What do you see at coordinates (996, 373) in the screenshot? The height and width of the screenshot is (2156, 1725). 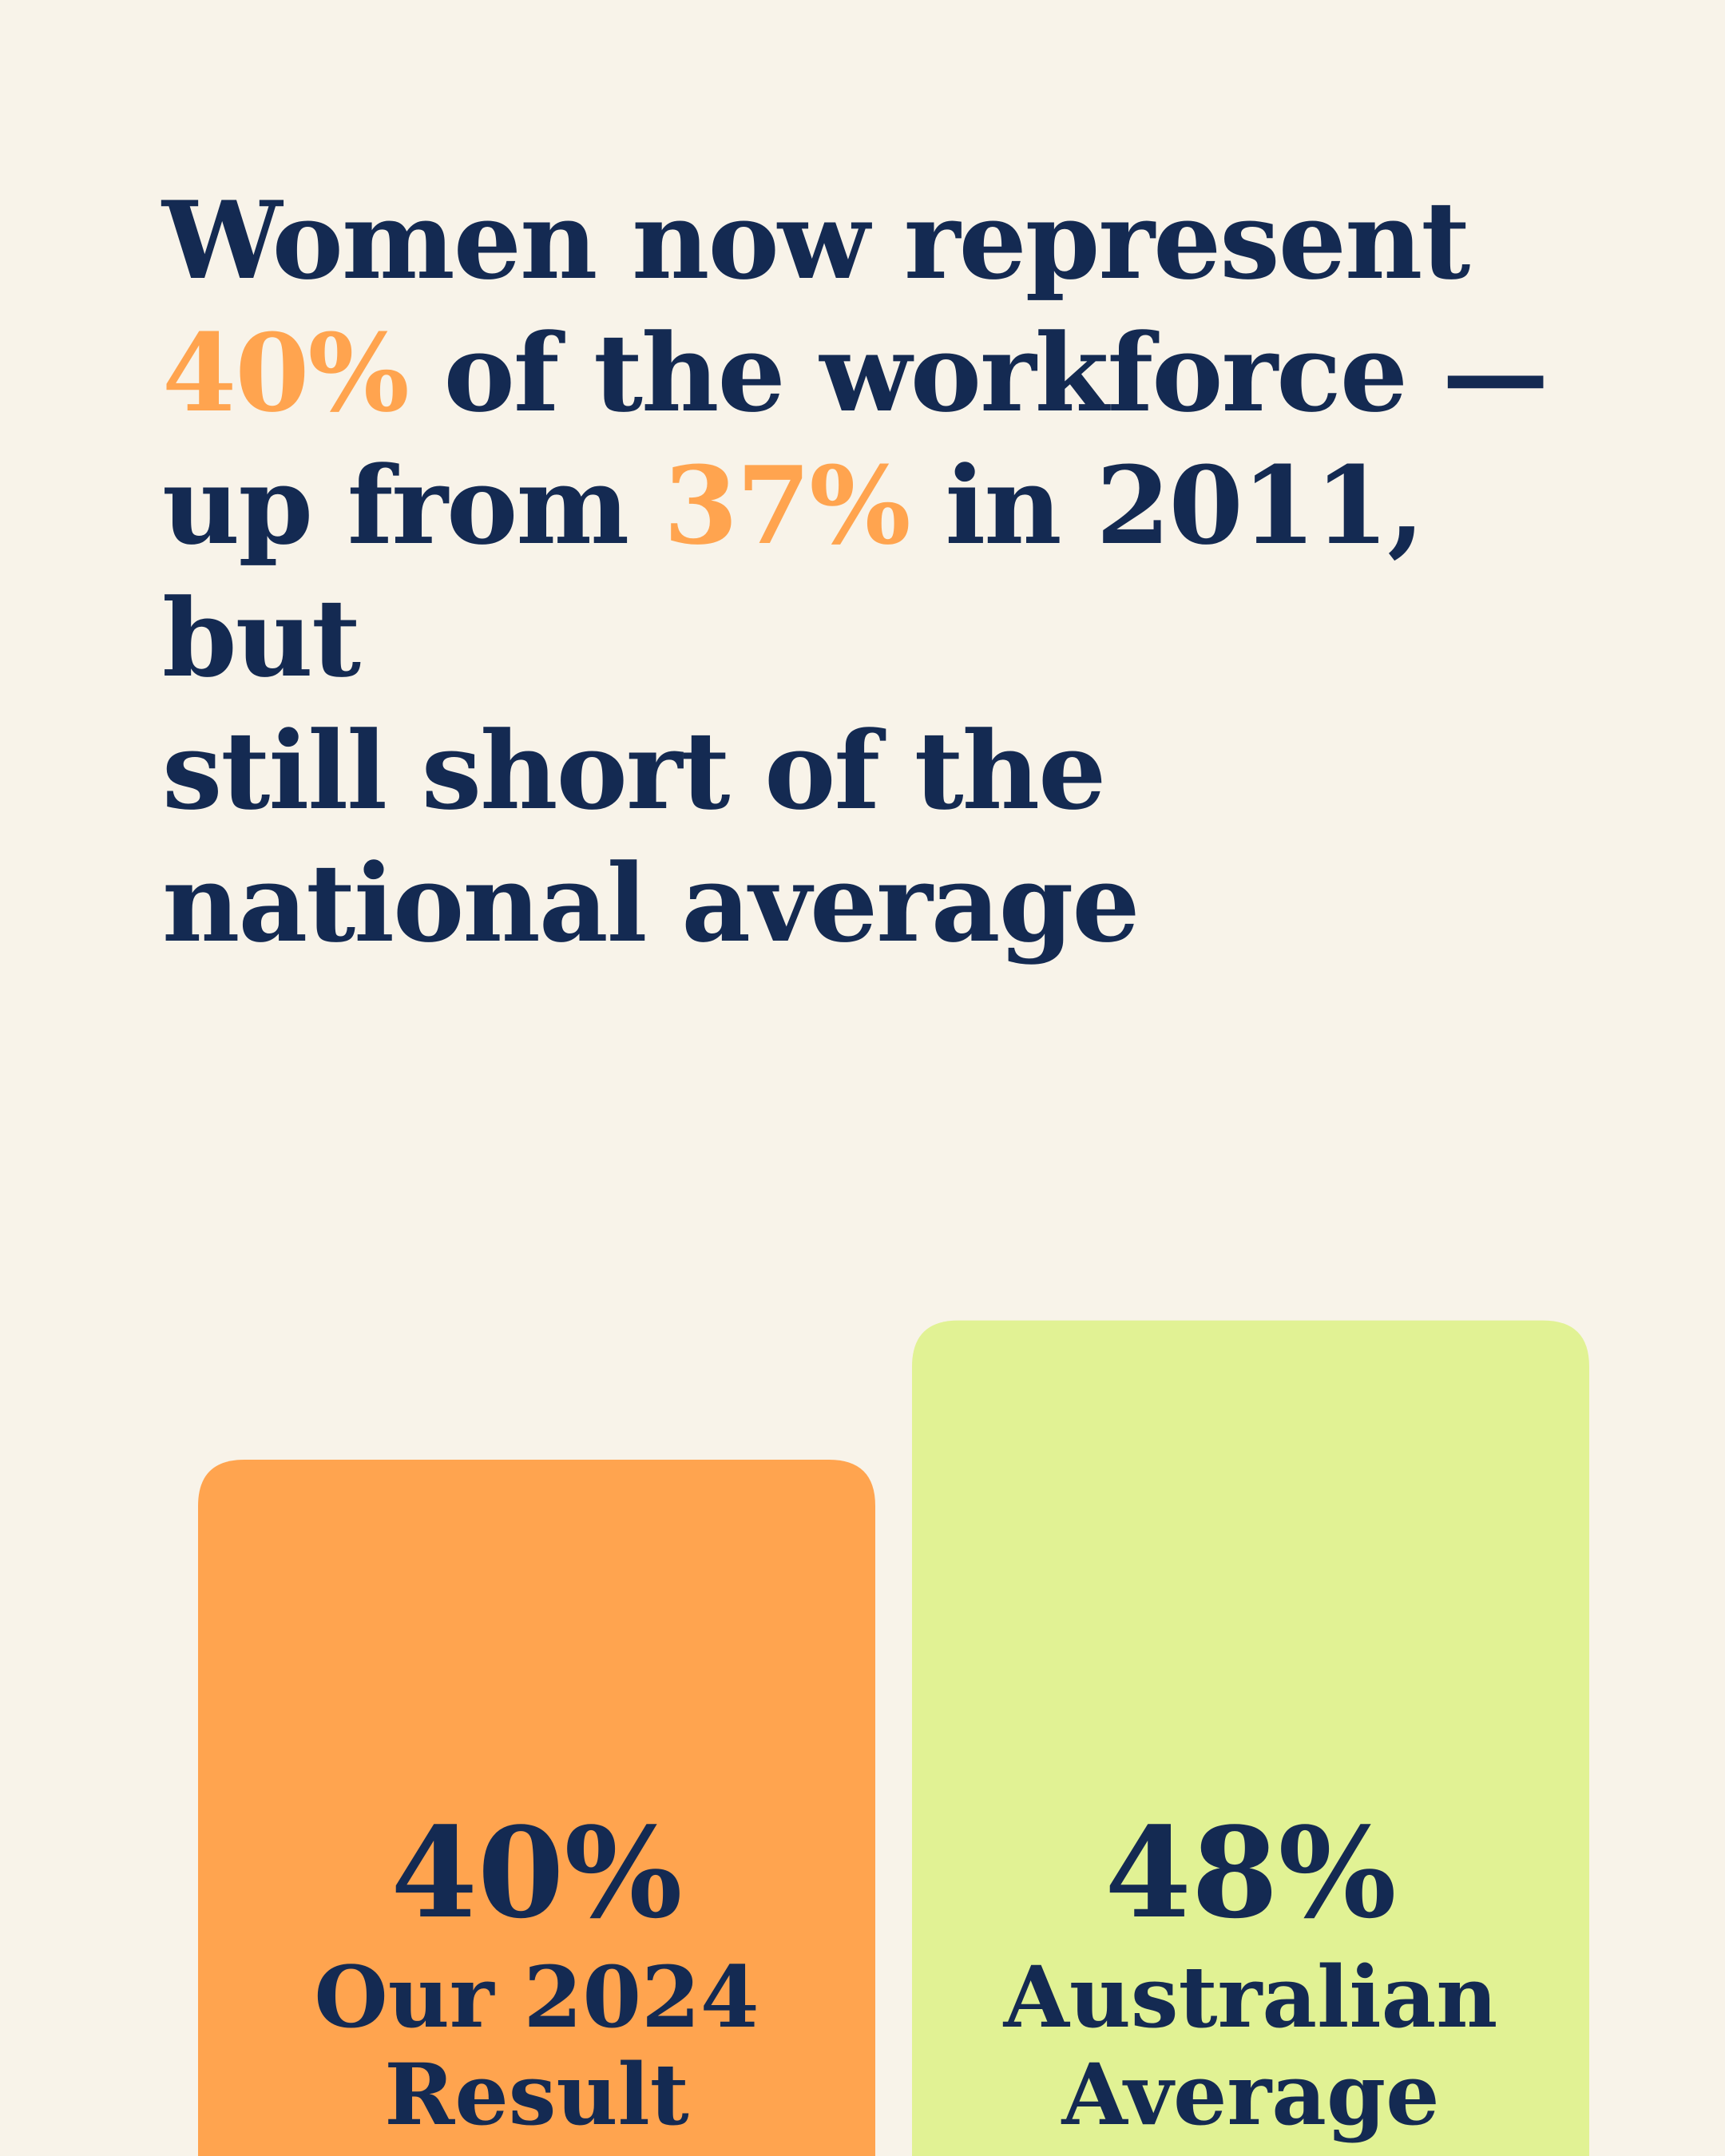 I see `headline-text-2: of the workforce —` at bounding box center [996, 373].